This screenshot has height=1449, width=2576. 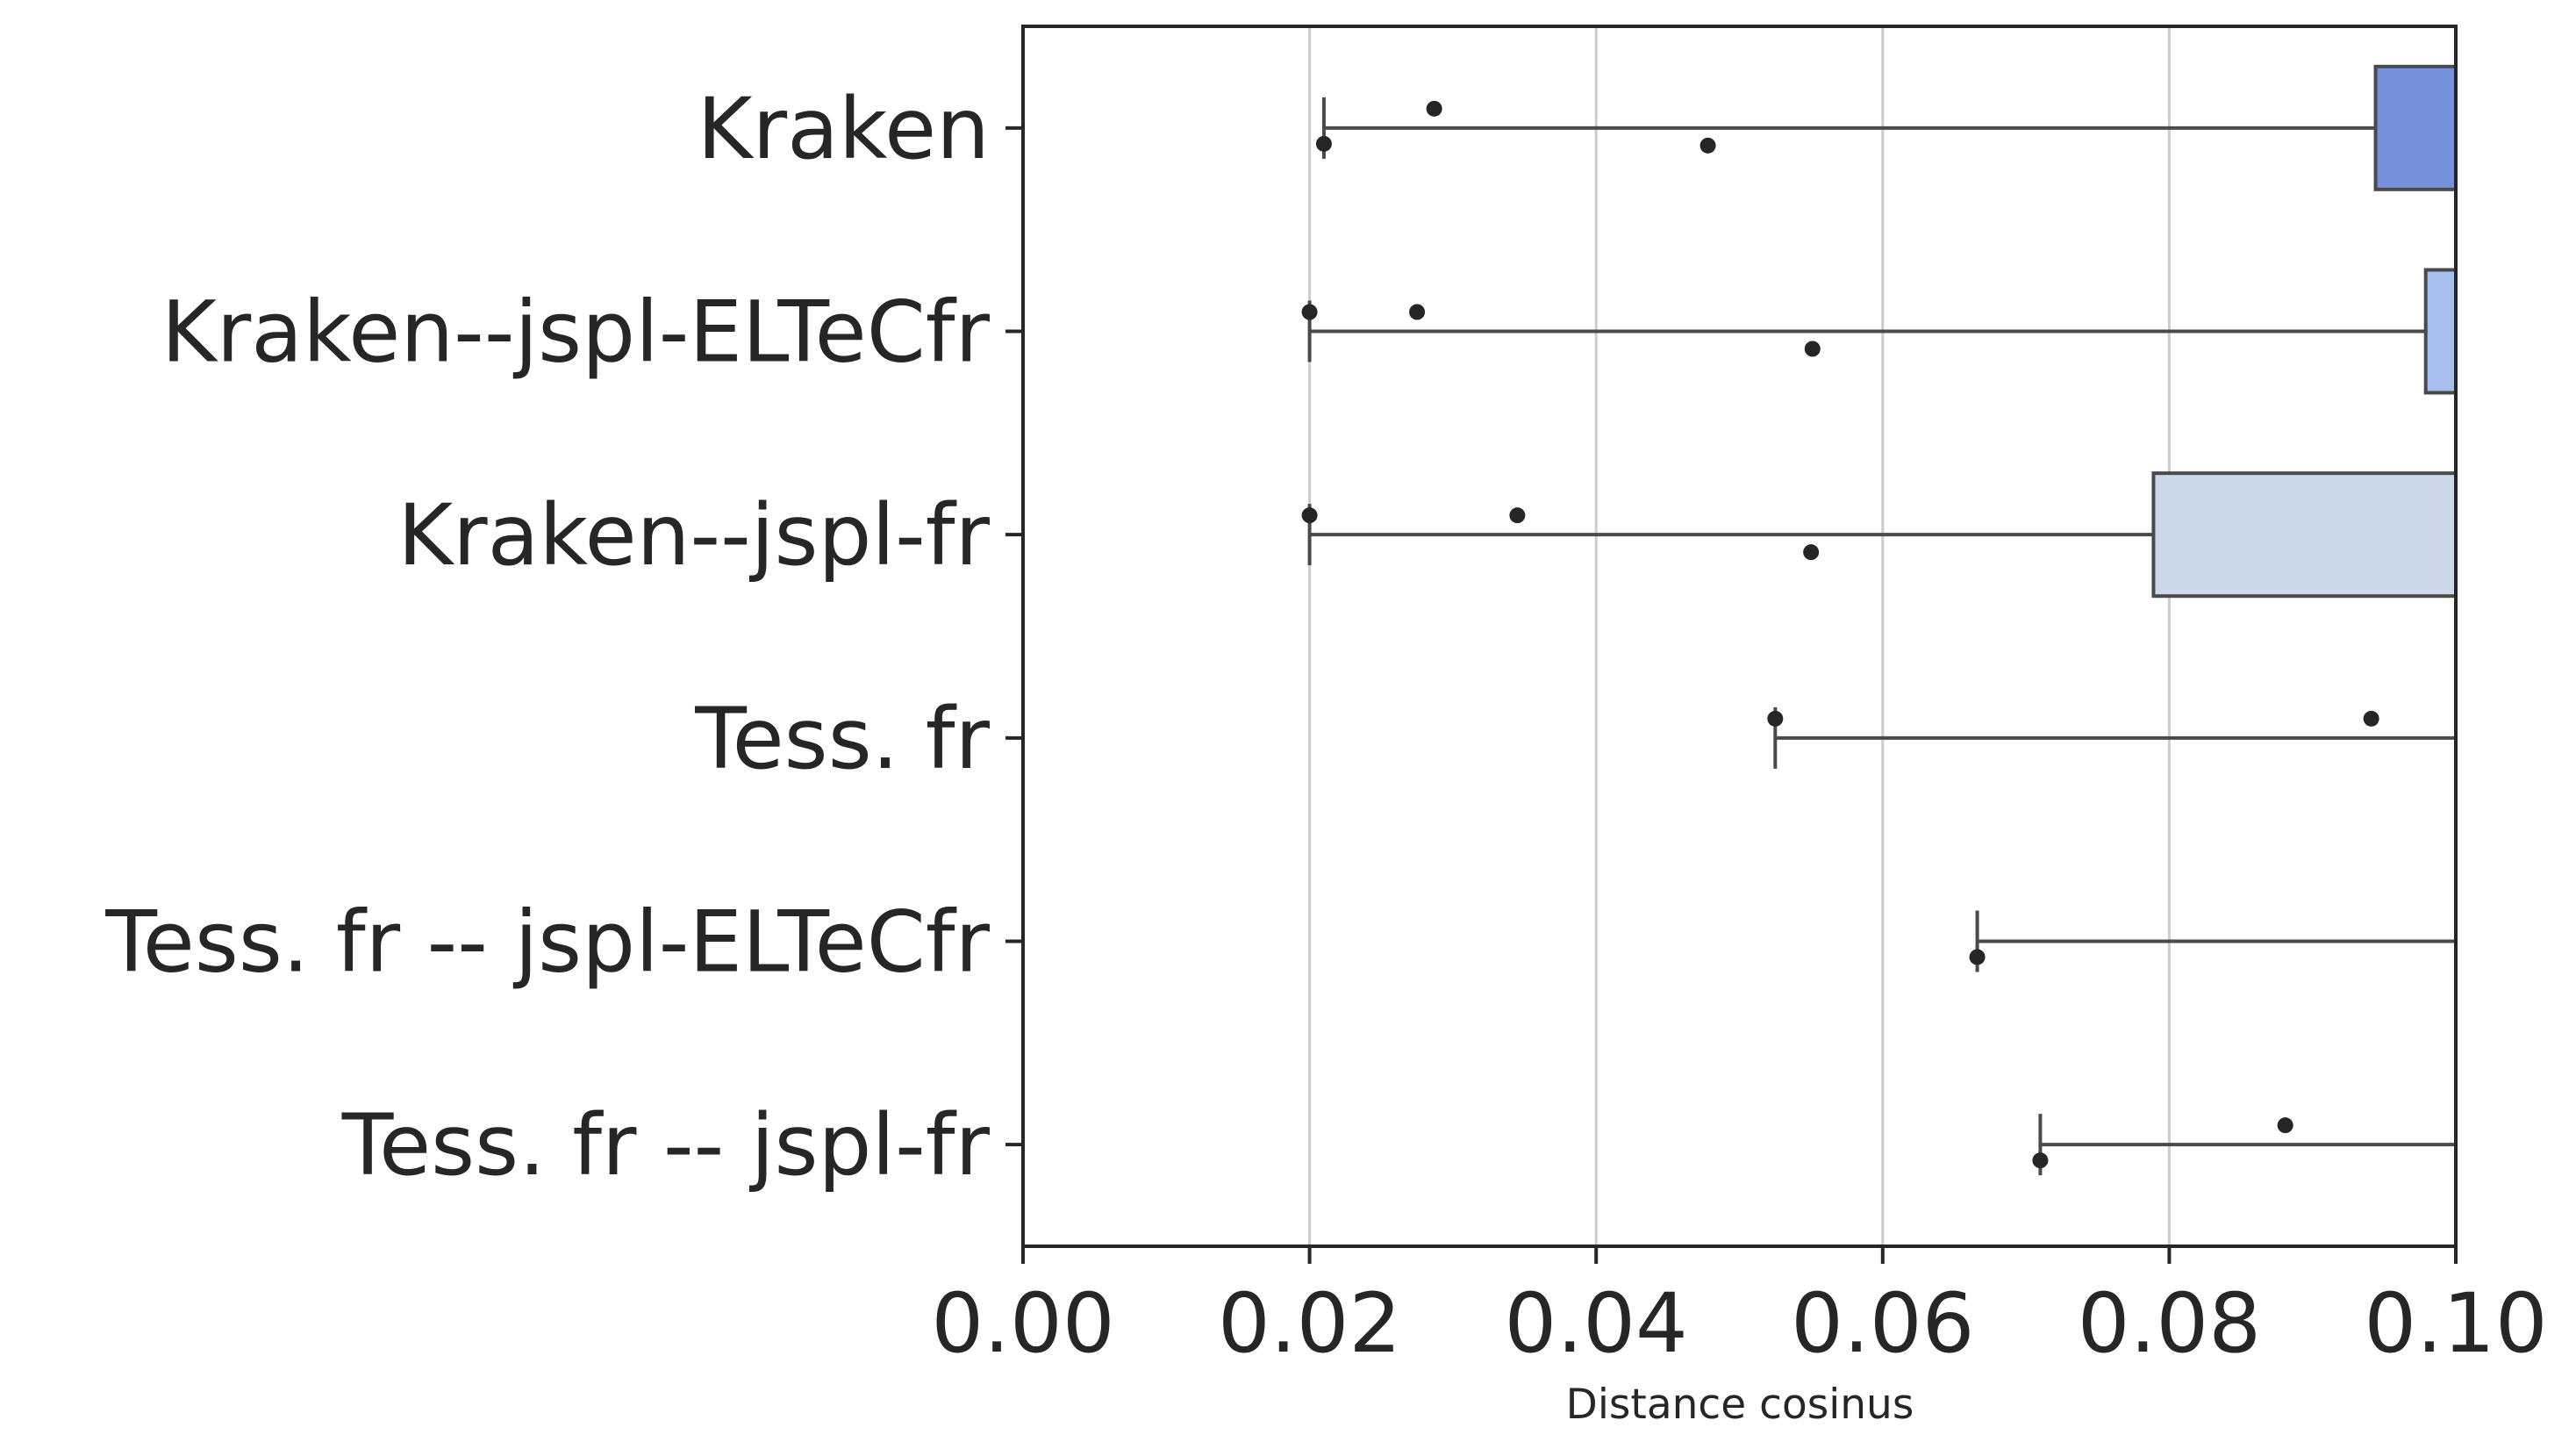 What do you see at coordinates (1022, 1324) in the screenshot?
I see `x-tick-label: 0.00` at bounding box center [1022, 1324].